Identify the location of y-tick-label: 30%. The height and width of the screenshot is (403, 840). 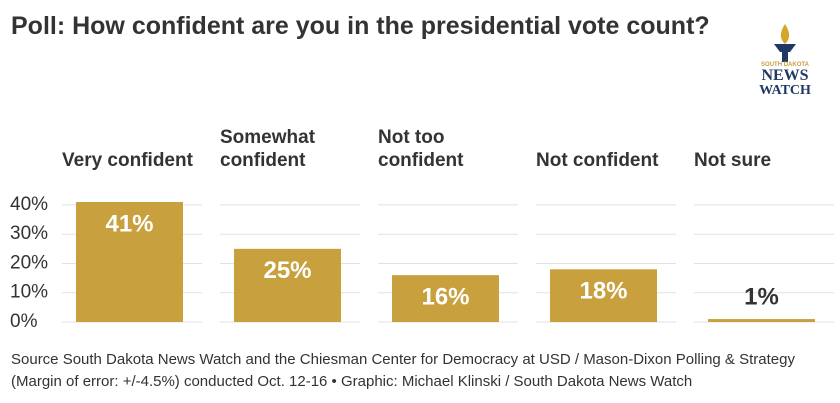
(29, 233).